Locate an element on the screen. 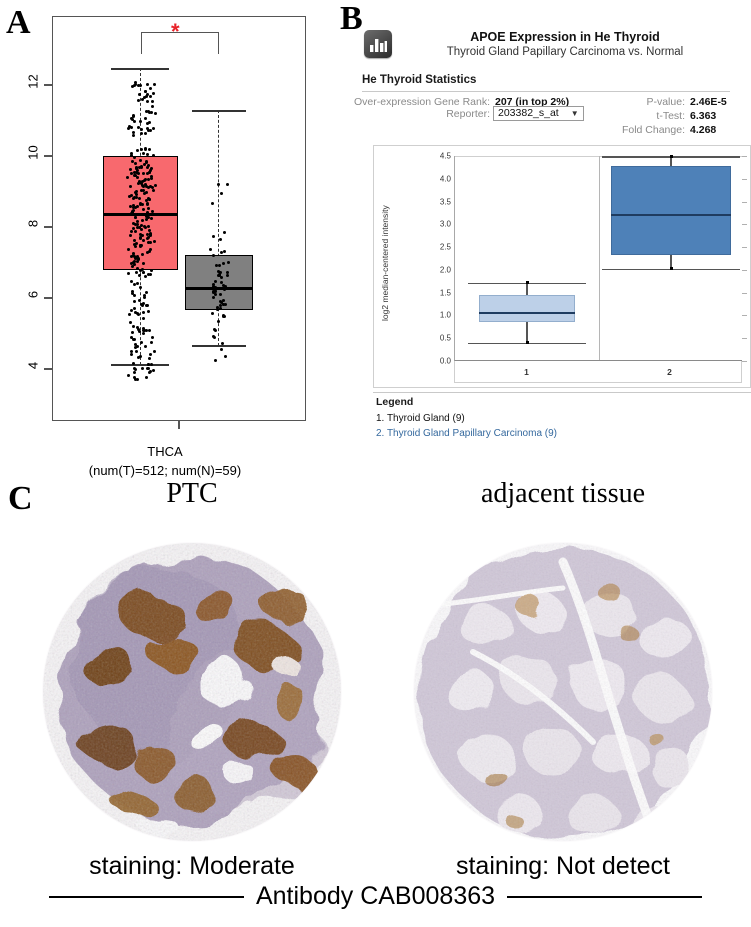 This screenshot has height=927, width=751. panel-a-tickmark is located at coordinates (48, 85).